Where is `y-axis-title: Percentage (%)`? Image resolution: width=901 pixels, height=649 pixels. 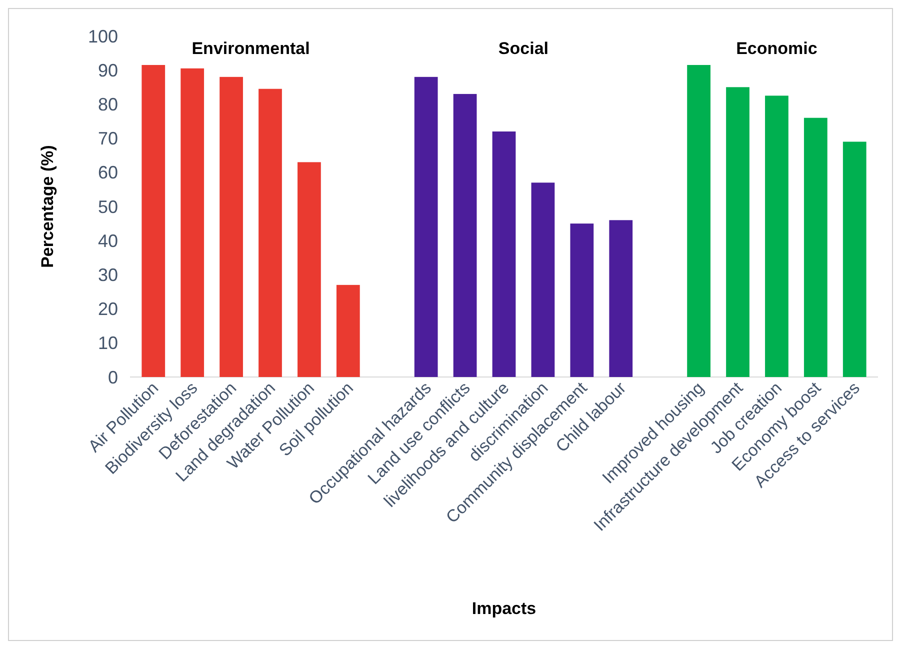
y-axis-title: Percentage (%) is located at coordinates (47, 206).